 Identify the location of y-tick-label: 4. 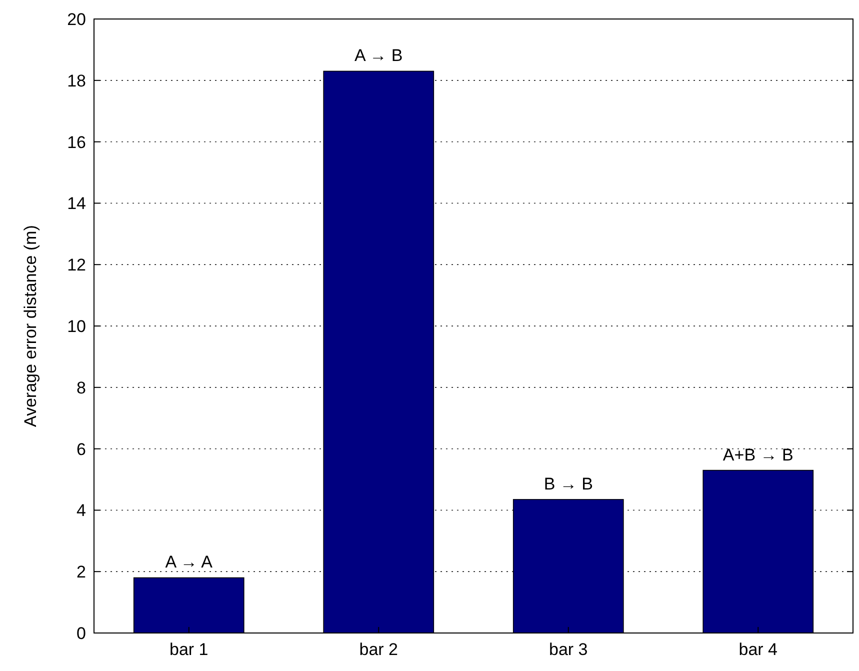
(81, 510).